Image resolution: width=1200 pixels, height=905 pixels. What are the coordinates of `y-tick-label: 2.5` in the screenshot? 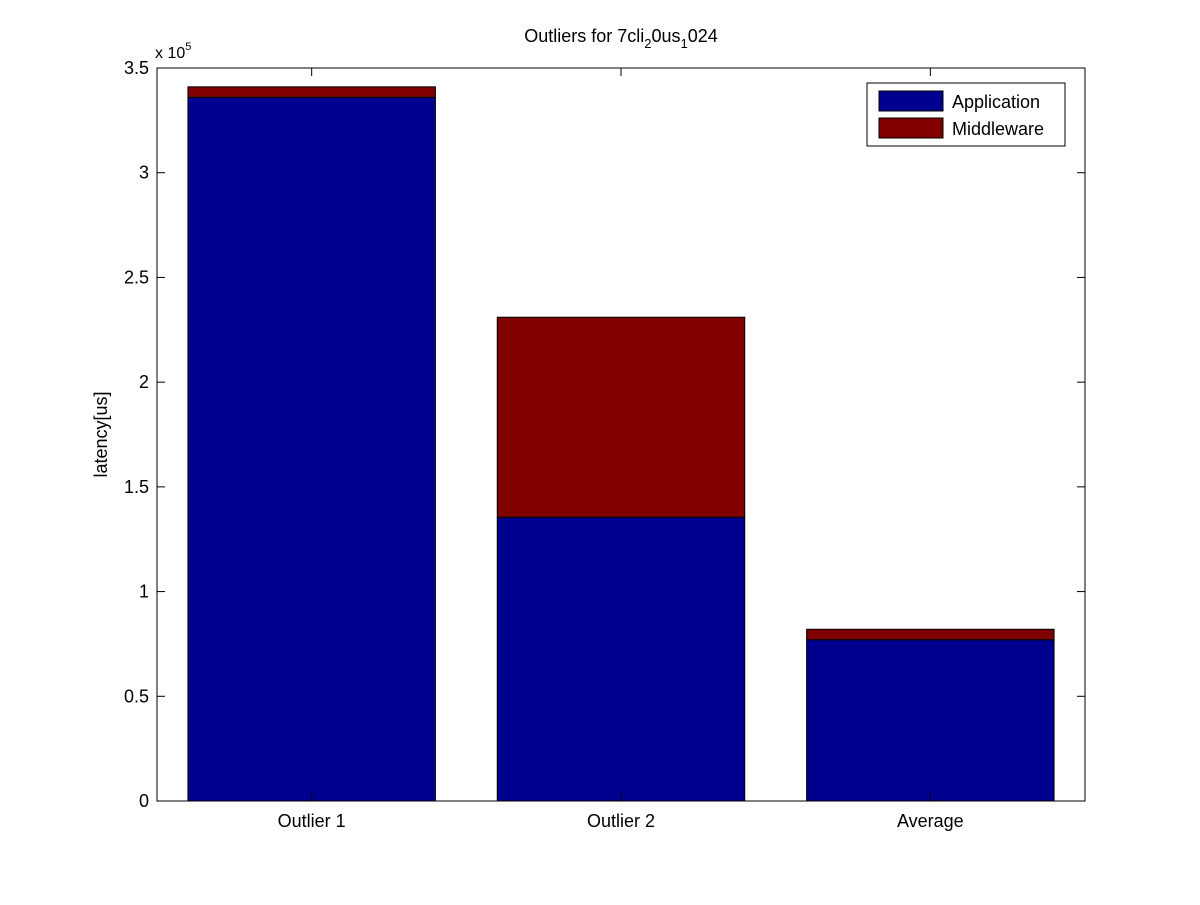 It's located at (136, 277).